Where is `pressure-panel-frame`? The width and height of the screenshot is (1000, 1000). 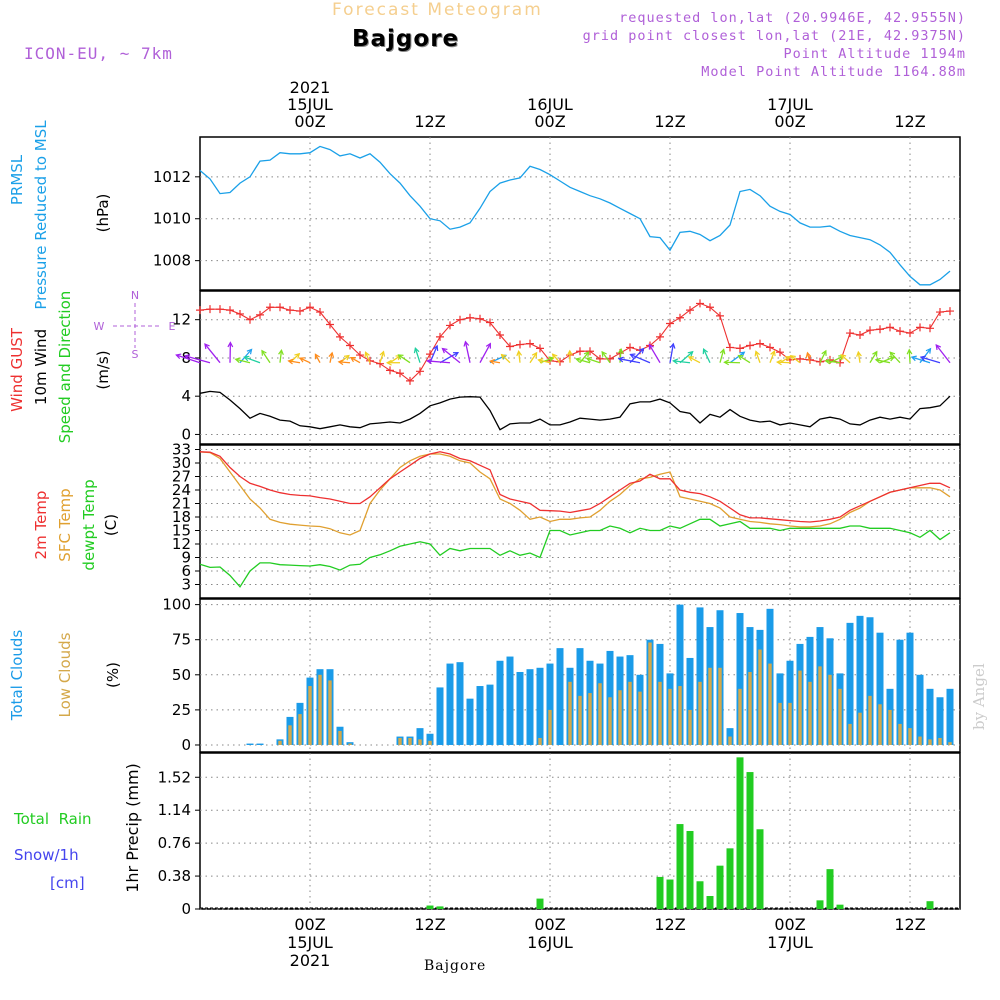 pressure-panel-frame is located at coordinates (580, 213).